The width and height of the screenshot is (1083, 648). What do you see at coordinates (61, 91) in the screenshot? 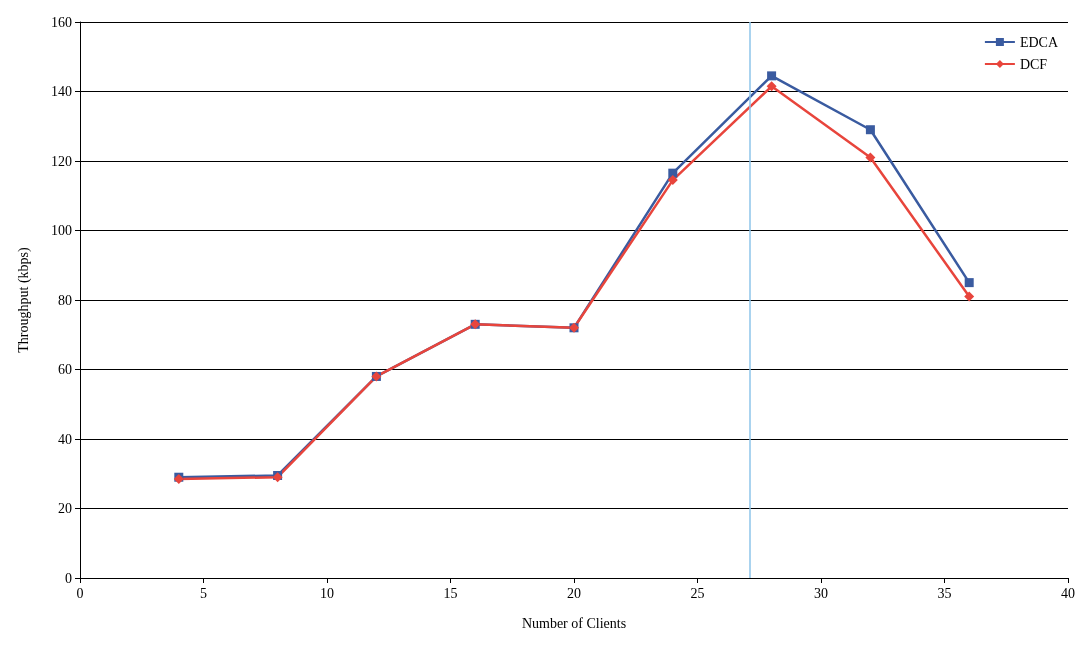
I see `y-tick-label: 140` at bounding box center [61, 91].